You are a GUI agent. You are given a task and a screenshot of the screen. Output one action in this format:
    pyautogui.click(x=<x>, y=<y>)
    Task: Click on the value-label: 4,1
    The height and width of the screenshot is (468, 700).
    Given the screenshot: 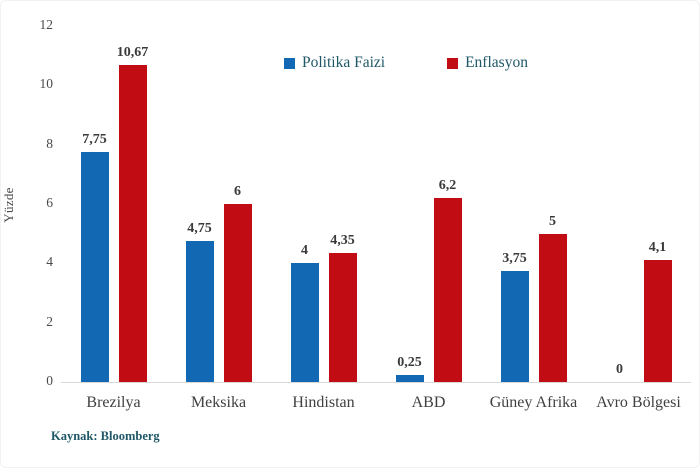 What is the action you would take?
    pyautogui.click(x=657, y=247)
    